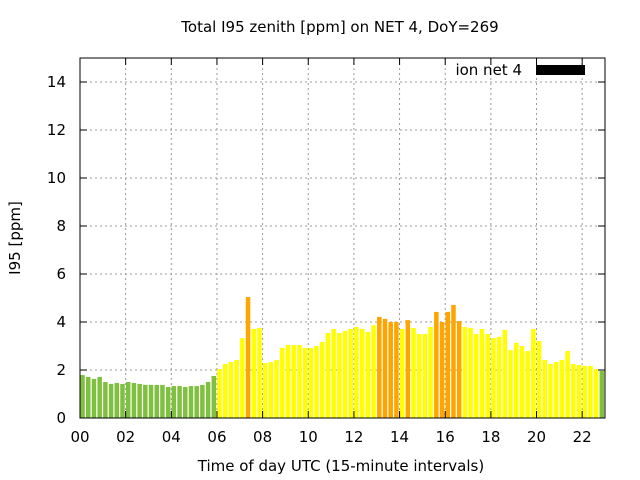  I want to click on x-tick-label: 06, so click(216, 437).